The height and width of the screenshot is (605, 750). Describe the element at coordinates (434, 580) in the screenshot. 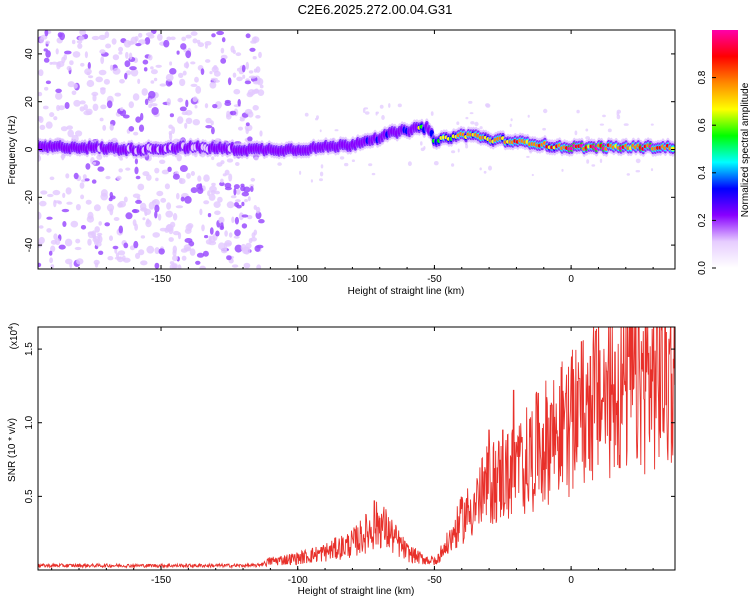

I see `snr-x-tick-label: -50` at that location.